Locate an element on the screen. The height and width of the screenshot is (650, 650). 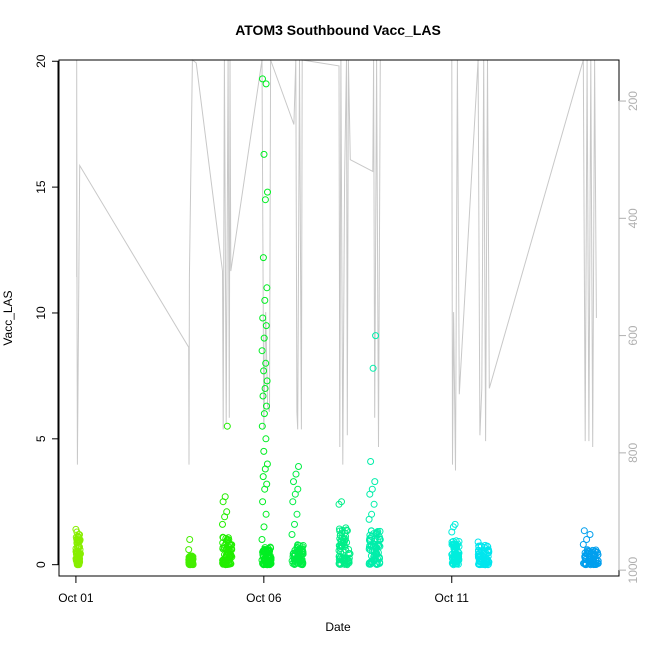
right-tick-label: 800 is located at coordinates (633, 453).